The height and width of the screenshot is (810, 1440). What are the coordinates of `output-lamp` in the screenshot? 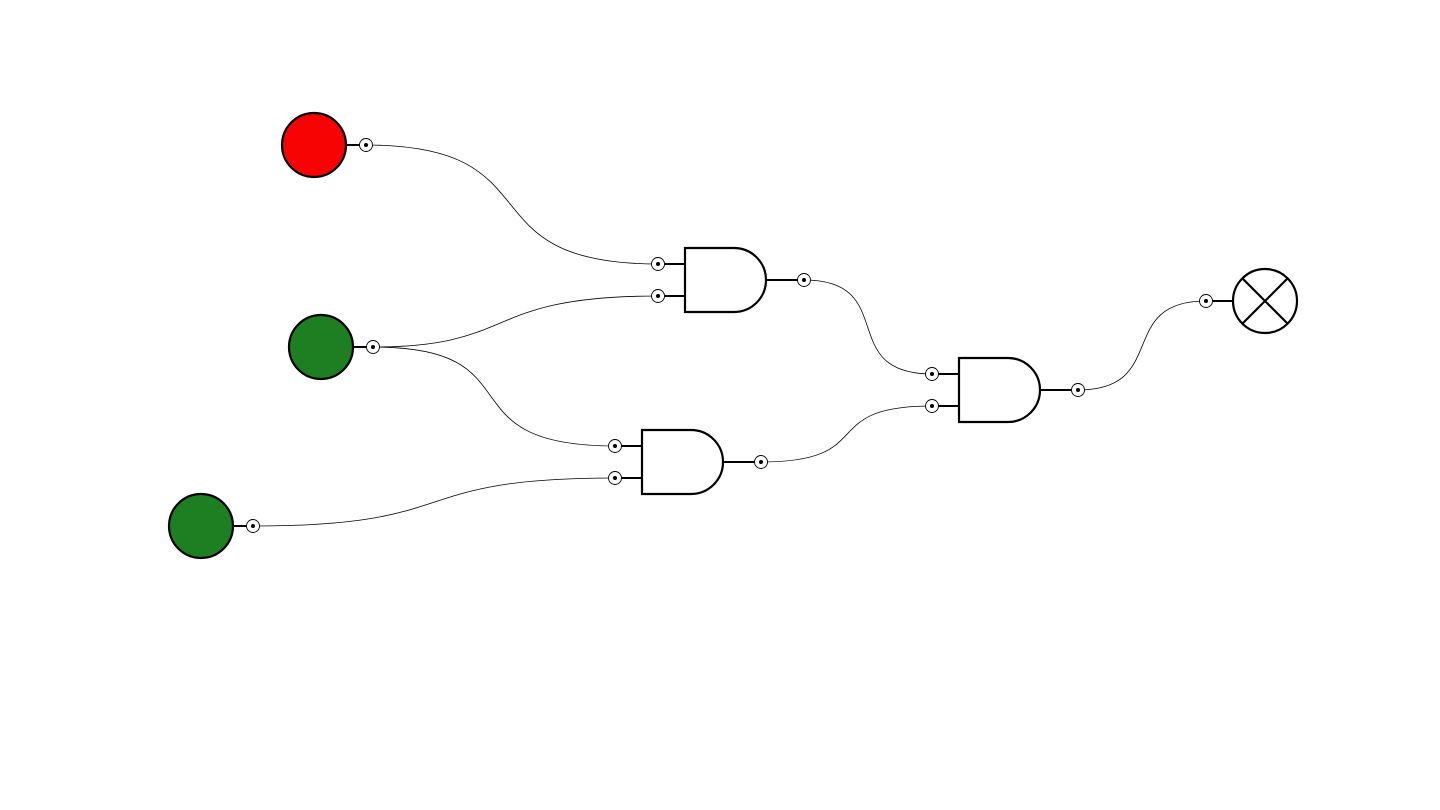 It's located at (1249, 301).